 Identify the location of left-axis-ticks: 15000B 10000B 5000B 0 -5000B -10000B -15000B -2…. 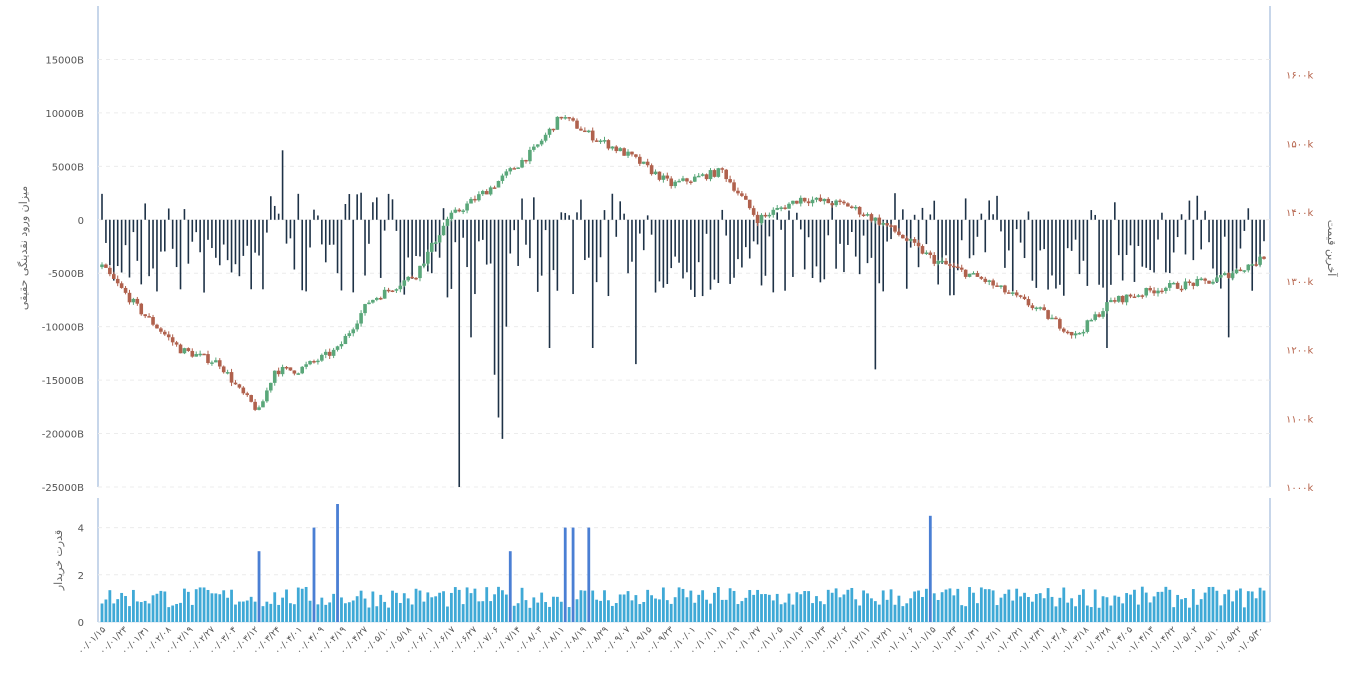
(63, 274).